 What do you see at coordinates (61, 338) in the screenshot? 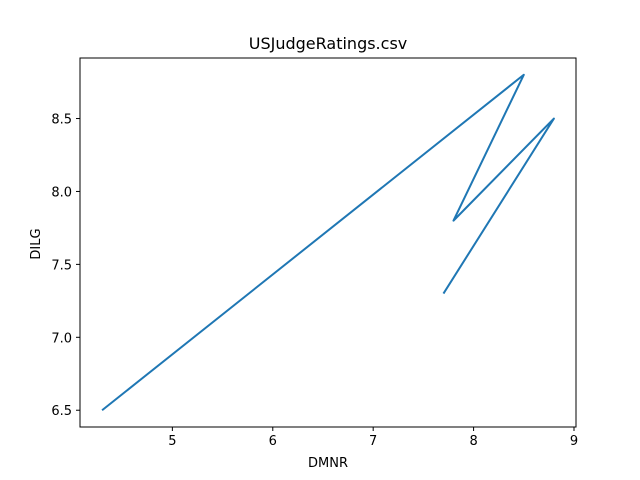
I see `y-tick-label: 7.0` at bounding box center [61, 338].